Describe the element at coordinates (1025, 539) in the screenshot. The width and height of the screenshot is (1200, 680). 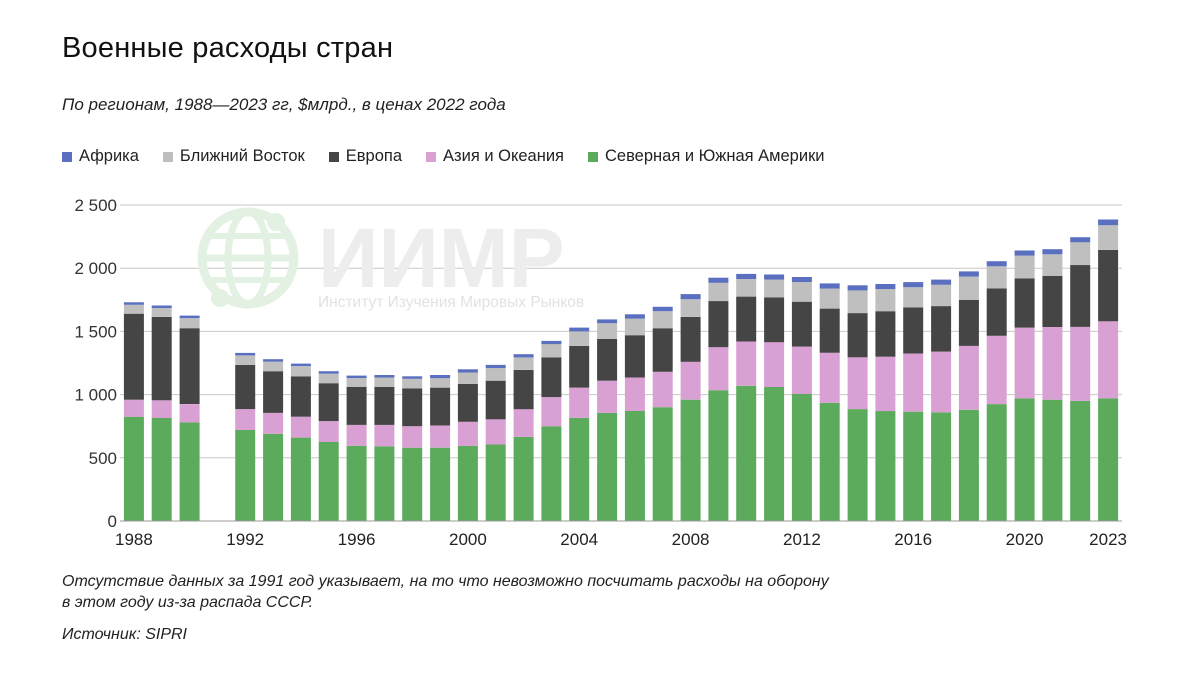
I see `x-tick-label: 2020` at that location.